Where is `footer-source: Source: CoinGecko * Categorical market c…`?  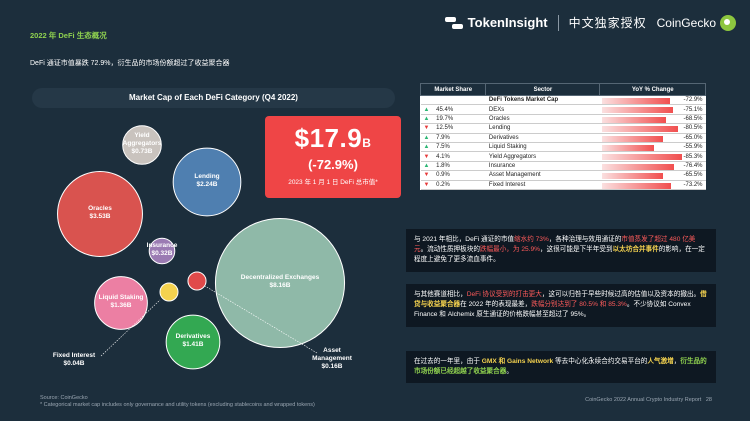 footer-source: Source: CoinGecko * Categorical market c… is located at coordinates (177, 401).